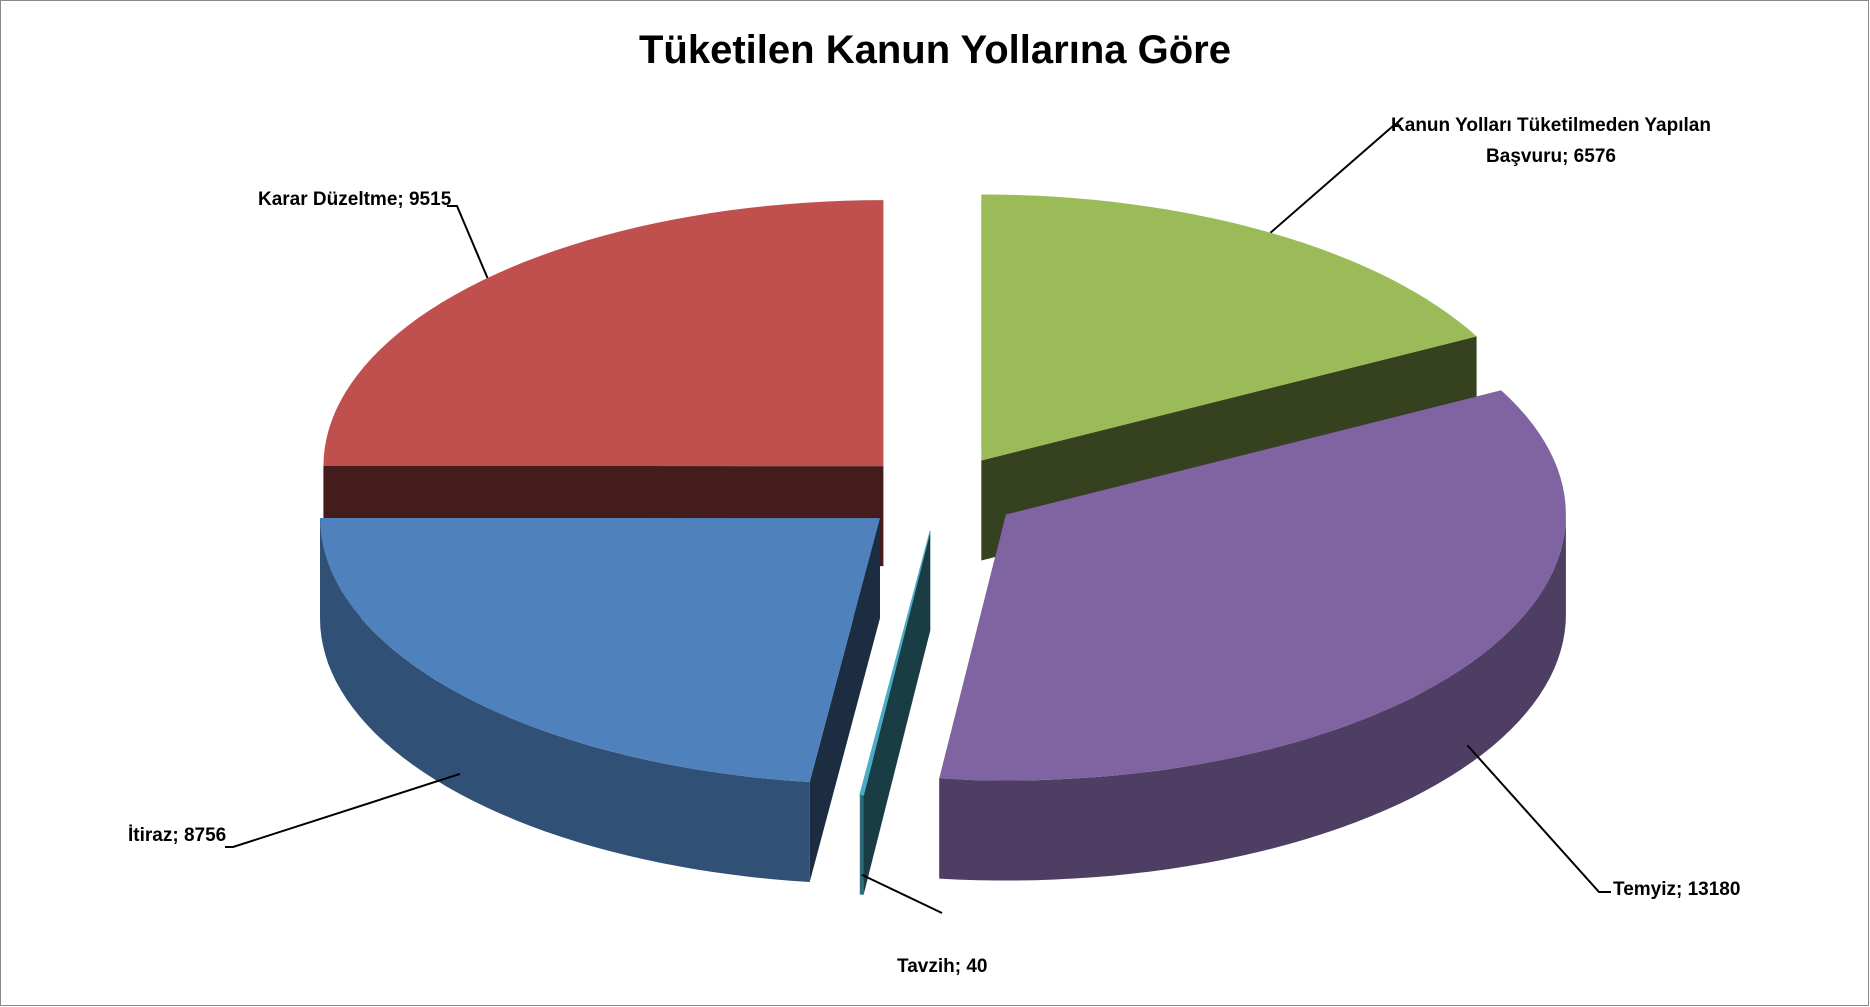  What do you see at coordinates (942, 966) in the screenshot?
I see `data-label: Tavzih; 40` at bounding box center [942, 966].